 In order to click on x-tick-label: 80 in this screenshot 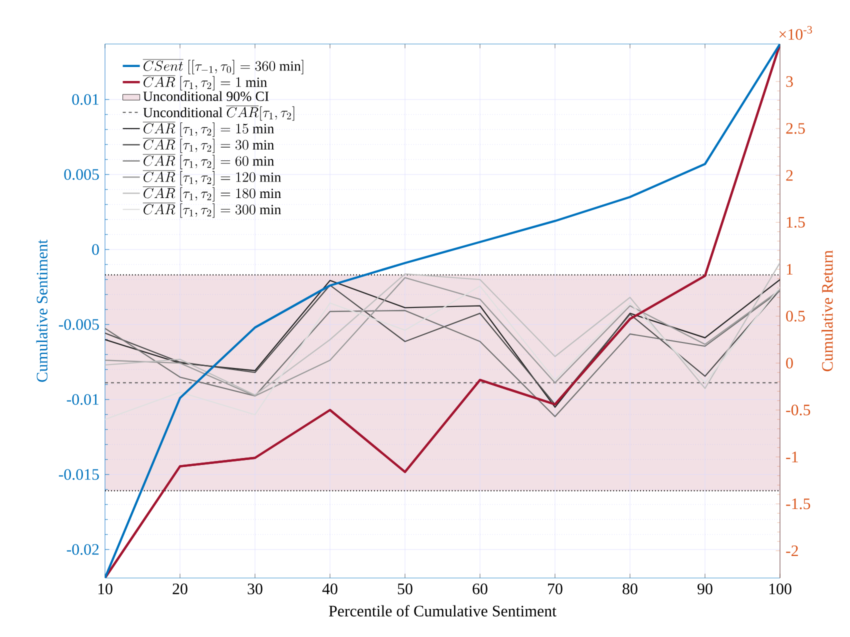, I will do `click(630, 589)`.